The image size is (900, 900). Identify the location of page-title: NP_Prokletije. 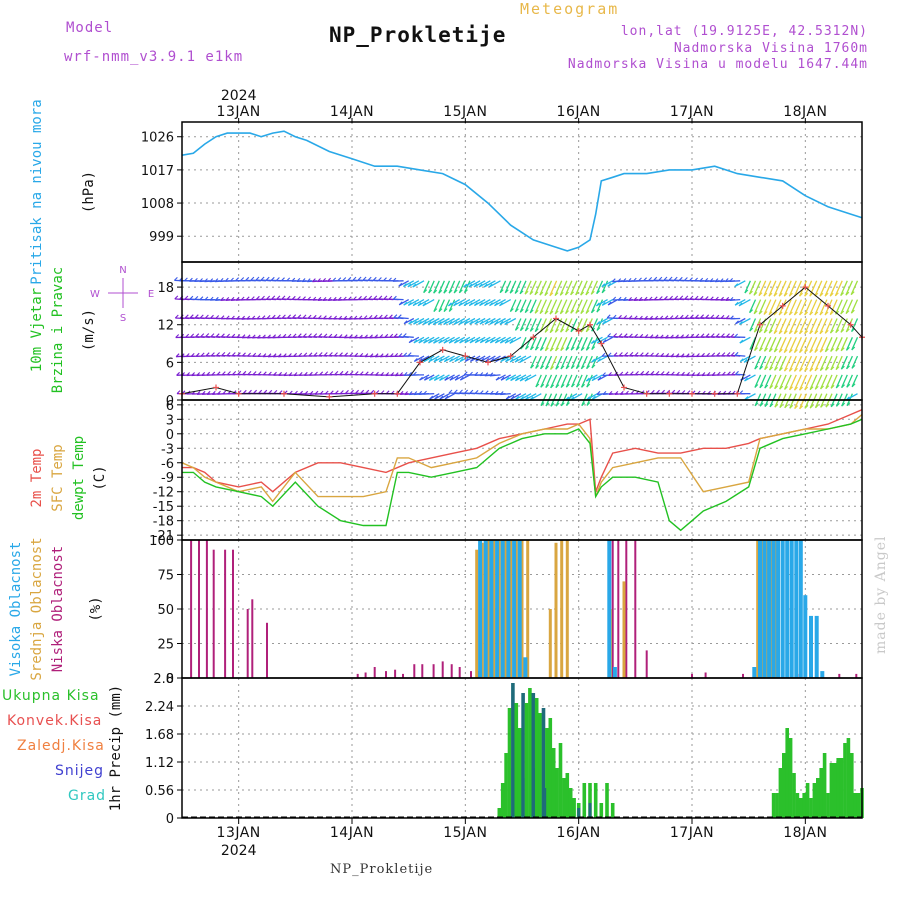
(418, 35).